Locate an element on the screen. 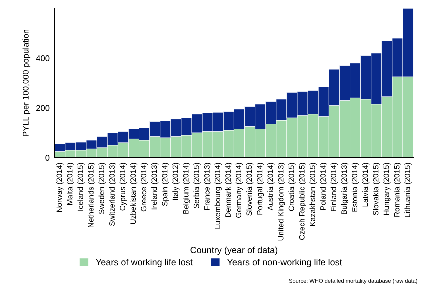  x-axis-title: Country (year of data) is located at coordinates (234, 251).